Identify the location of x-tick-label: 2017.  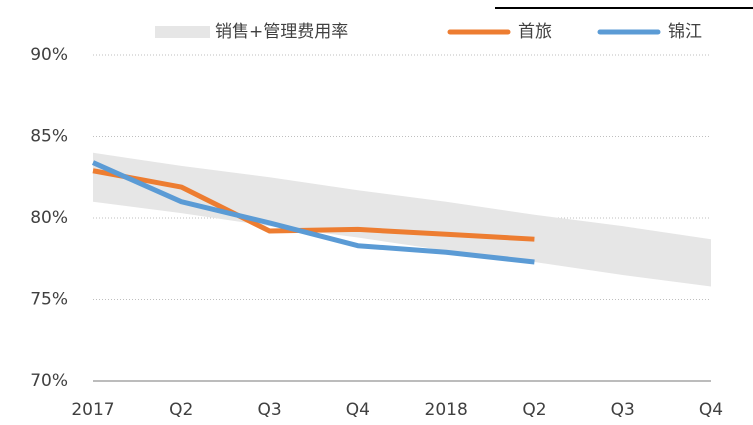
(92, 410).